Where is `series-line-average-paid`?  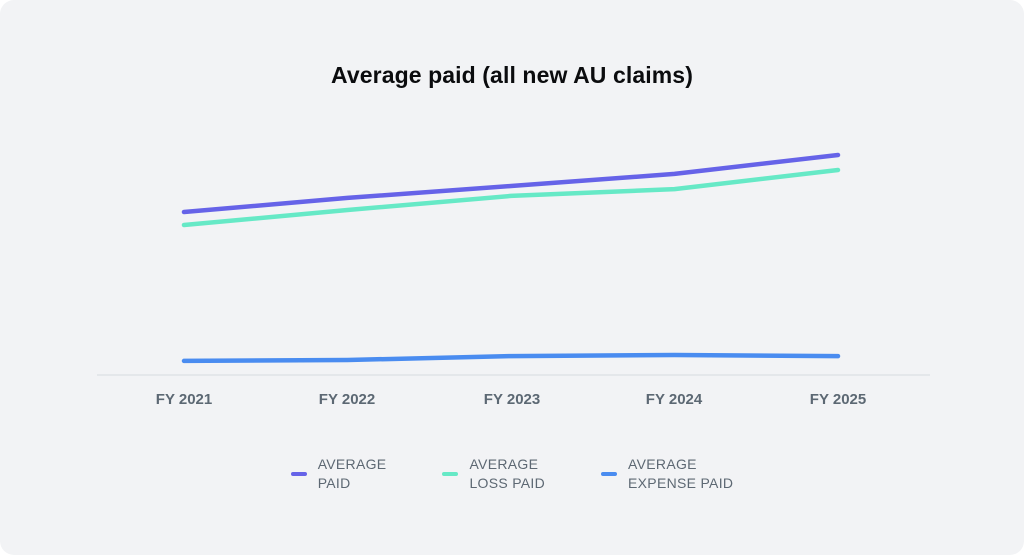 series-line-average-paid is located at coordinates (511, 183).